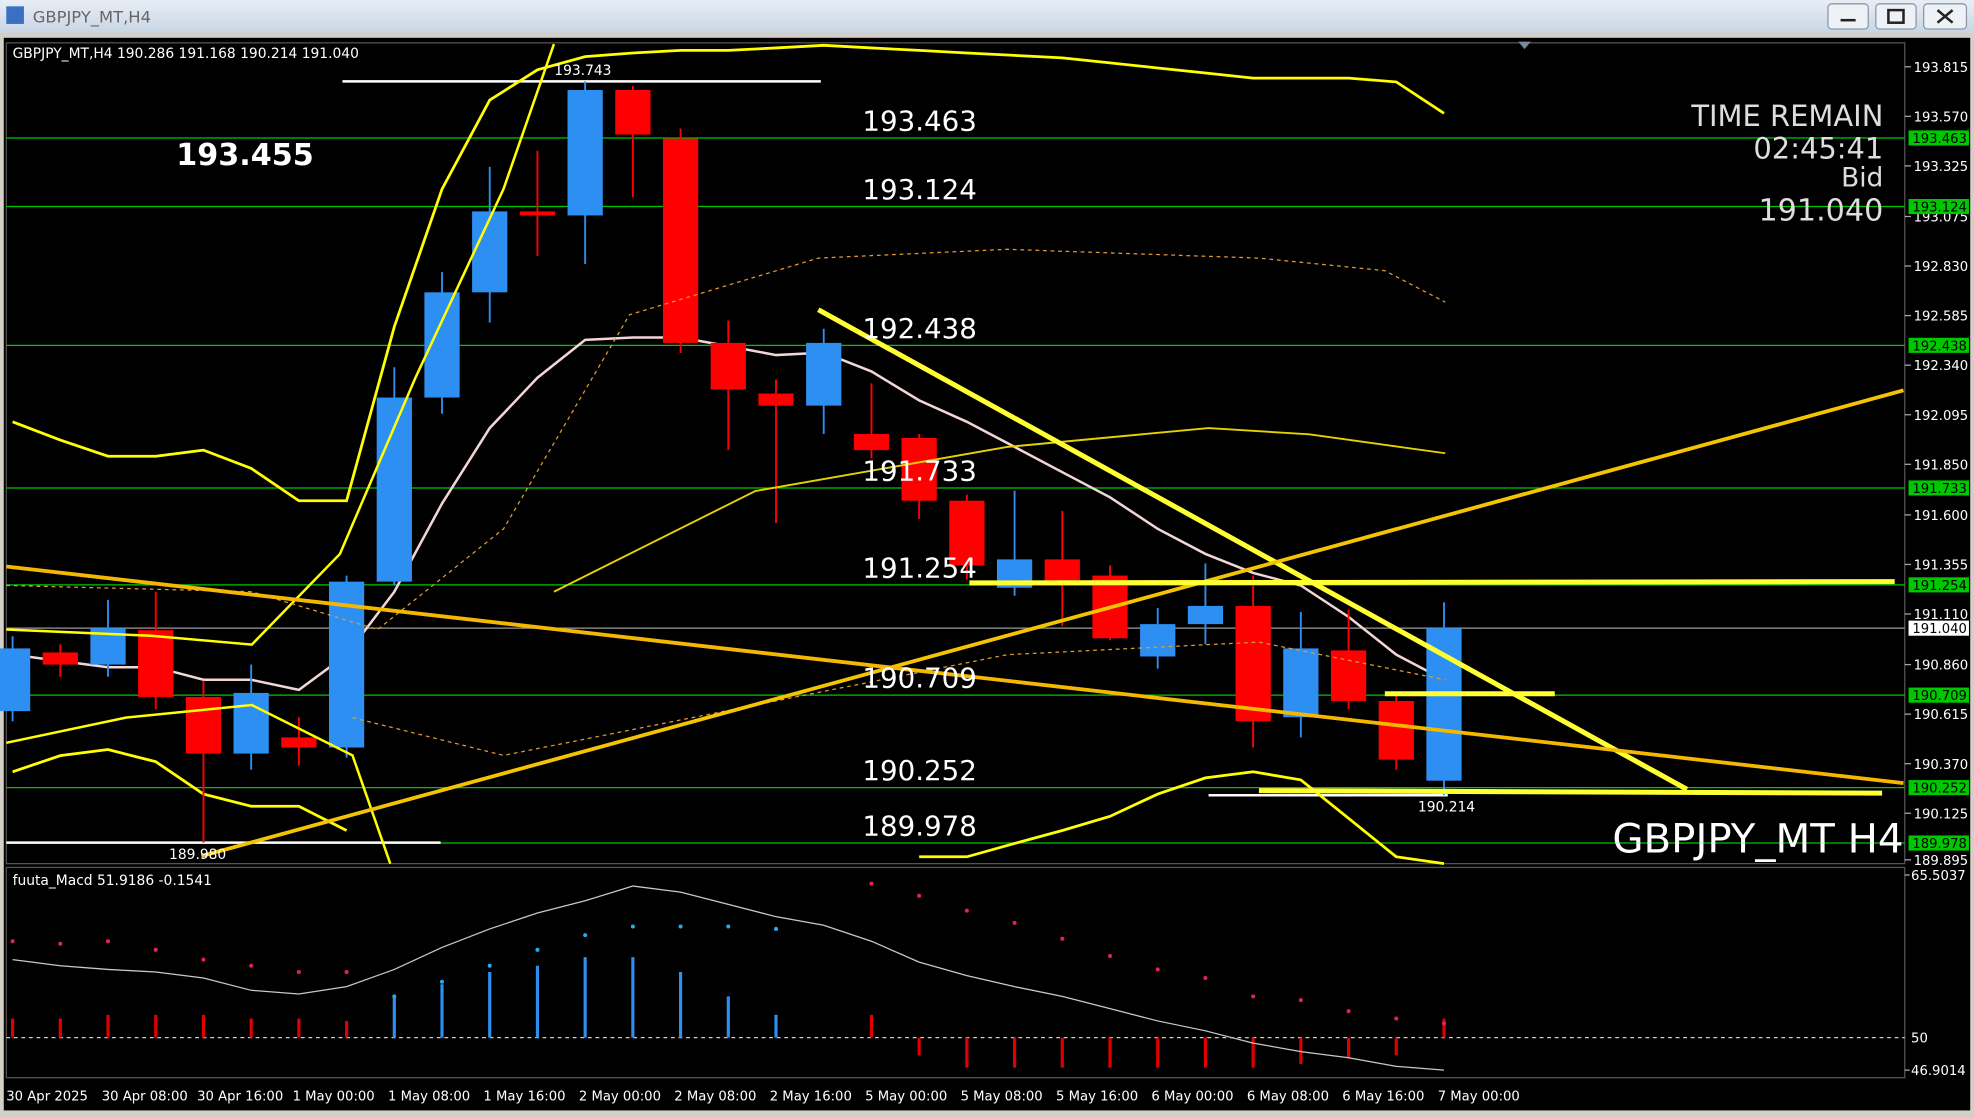  Describe the element at coordinates (197, 855) in the screenshot. I see `marked-price-label: 189.980` at that location.